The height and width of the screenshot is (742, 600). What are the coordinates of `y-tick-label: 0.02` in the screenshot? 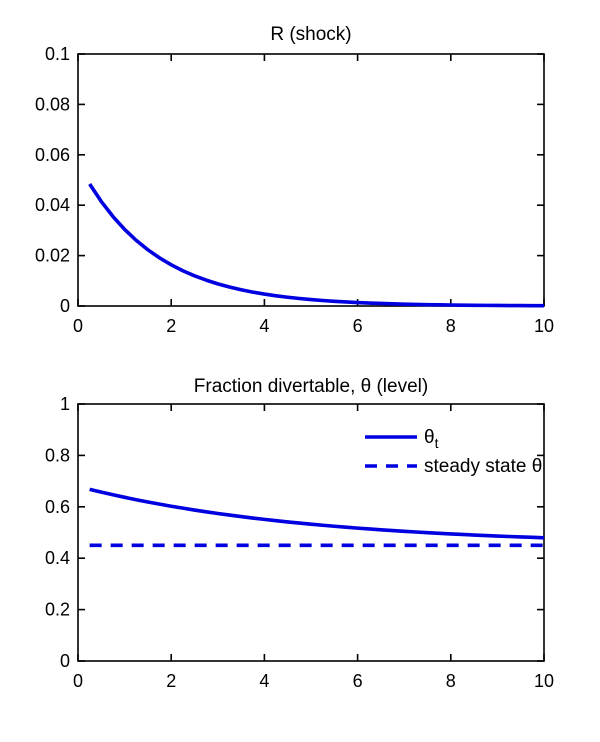 It's located at (52, 256).